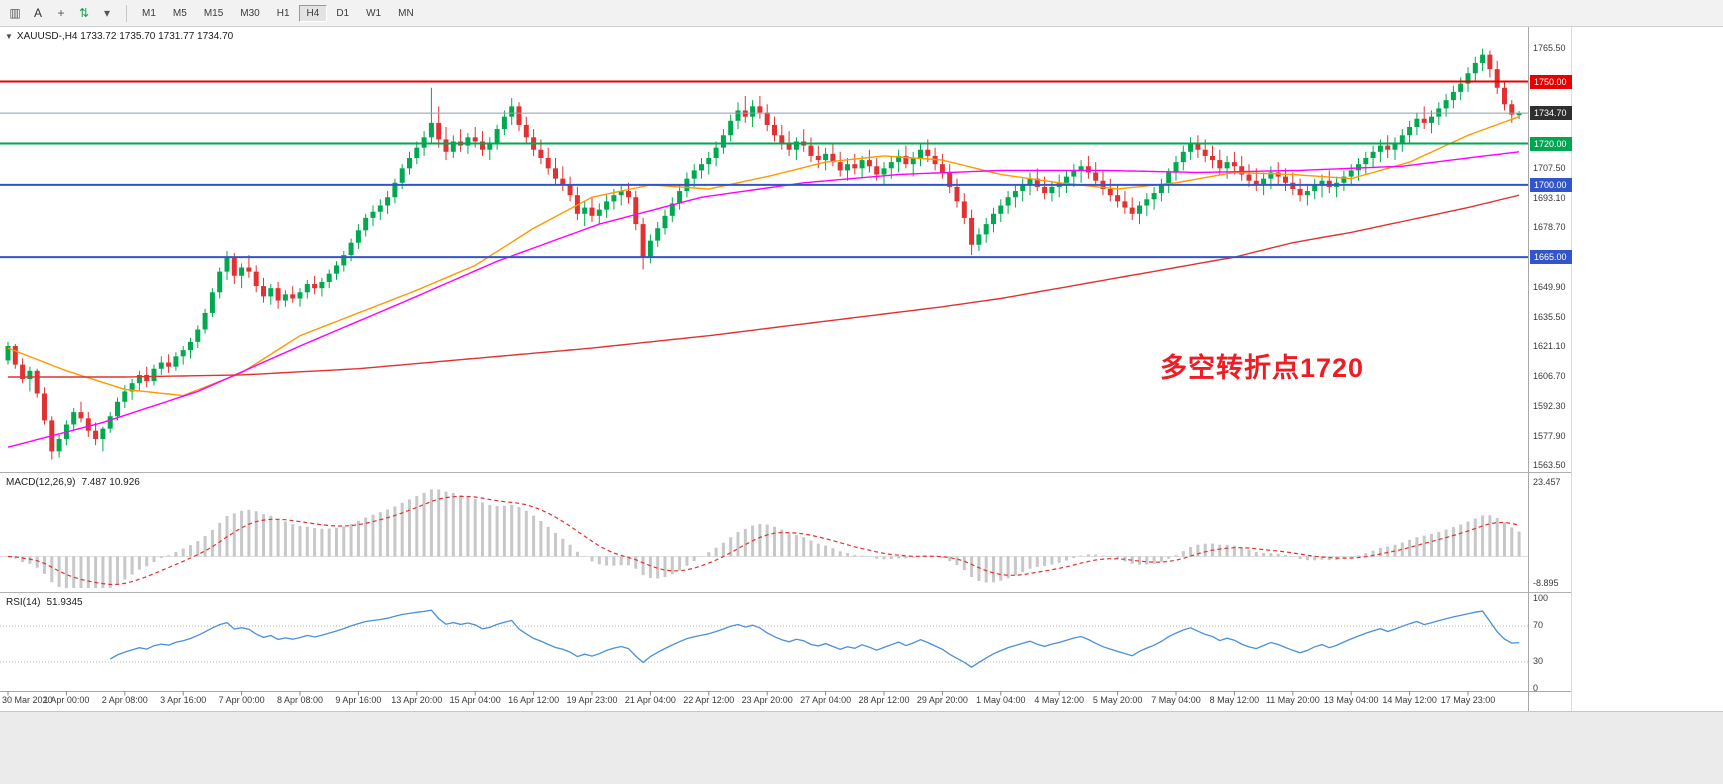  Describe the element at coordinates (250, 13) in the screenshot. I see `timeframe-m30: M30` at that location.